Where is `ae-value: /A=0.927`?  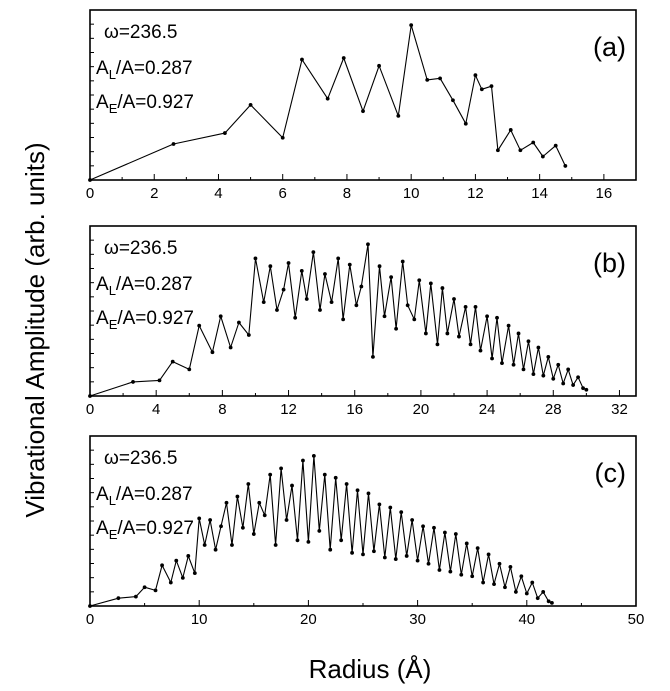 ae-value: /A=0.927 is located at coordinates (155, 102).